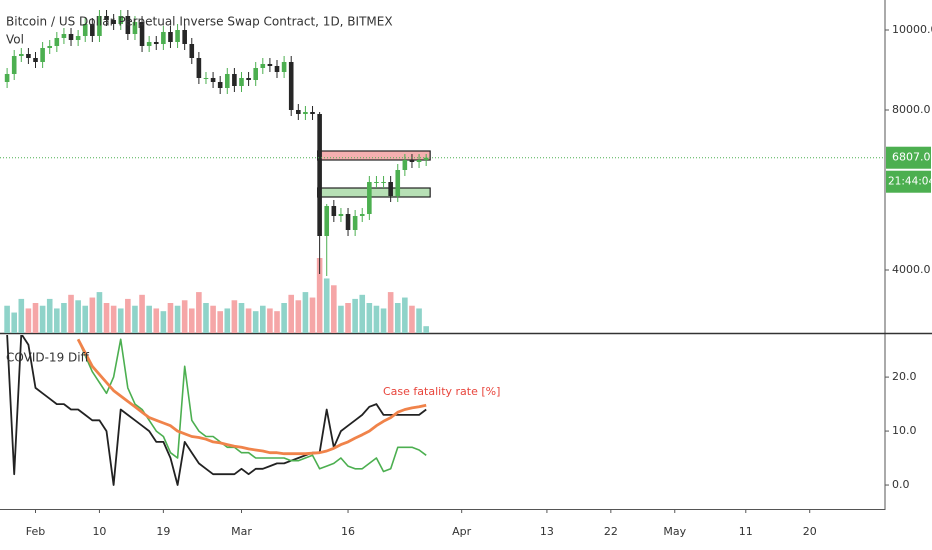  What do you see at coordinates (348, 531) in the screenshot?
I see `x-tick-label: 16` at bounding box center [348, 531].